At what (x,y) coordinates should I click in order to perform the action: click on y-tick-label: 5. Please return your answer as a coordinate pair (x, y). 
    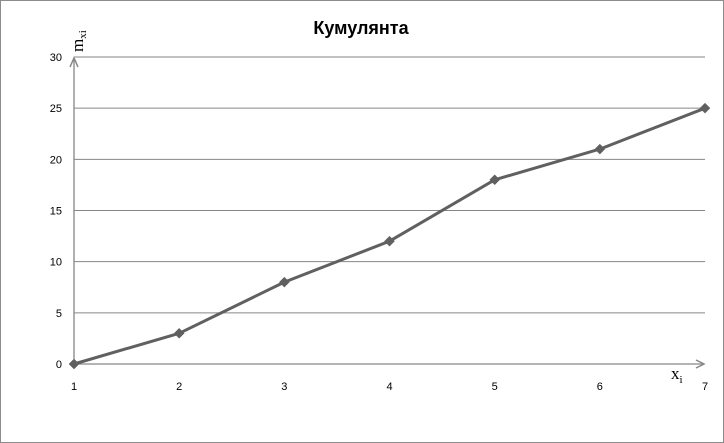
    Looking at the image, I should click on (59, 314).